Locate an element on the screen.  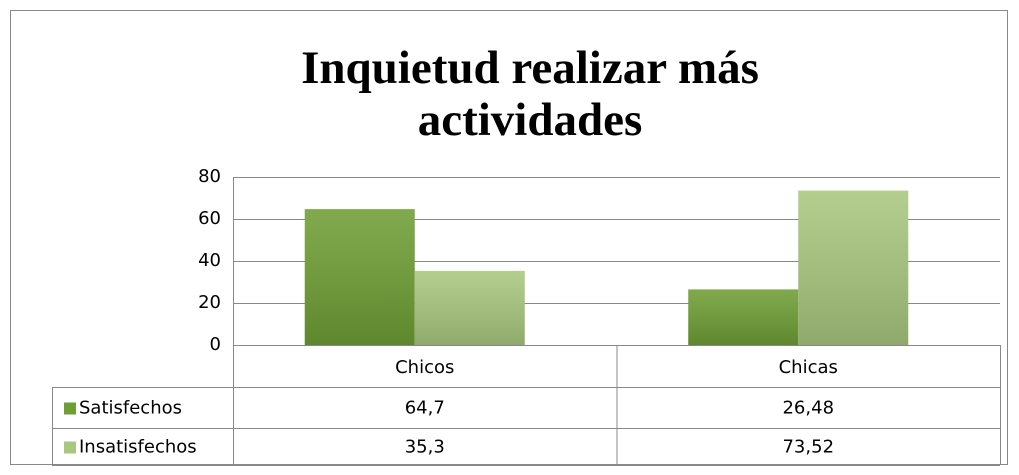
data-label: 35,3 is located at coordinates (425, 447).